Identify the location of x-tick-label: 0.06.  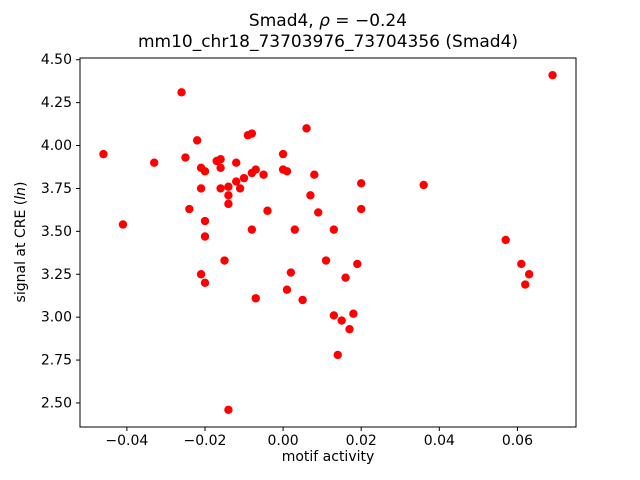
(517, 441).